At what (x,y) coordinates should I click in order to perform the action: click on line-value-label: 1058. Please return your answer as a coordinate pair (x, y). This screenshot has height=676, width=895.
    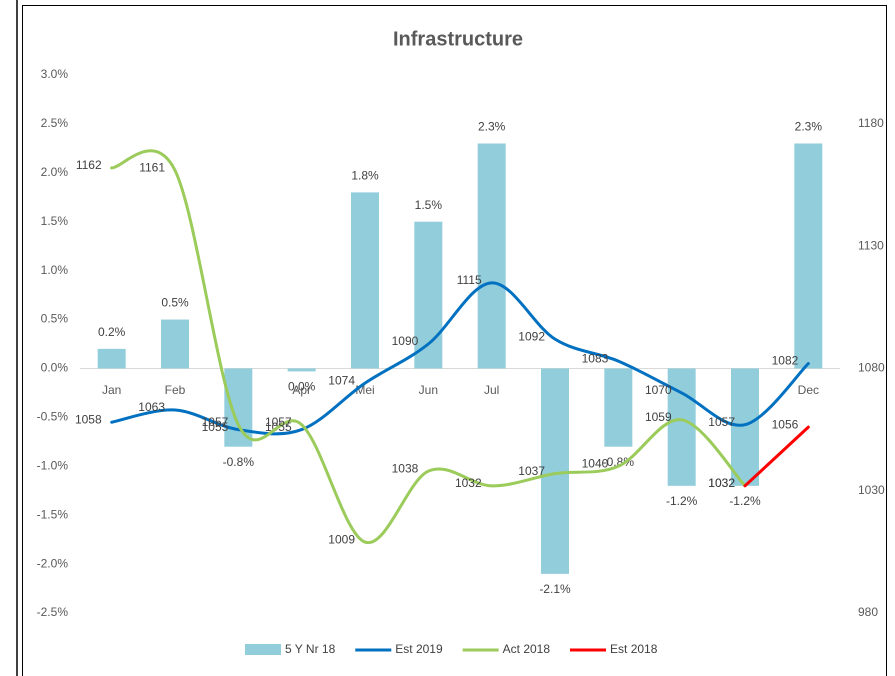
    Looking at the image, I should click on (88, 419).